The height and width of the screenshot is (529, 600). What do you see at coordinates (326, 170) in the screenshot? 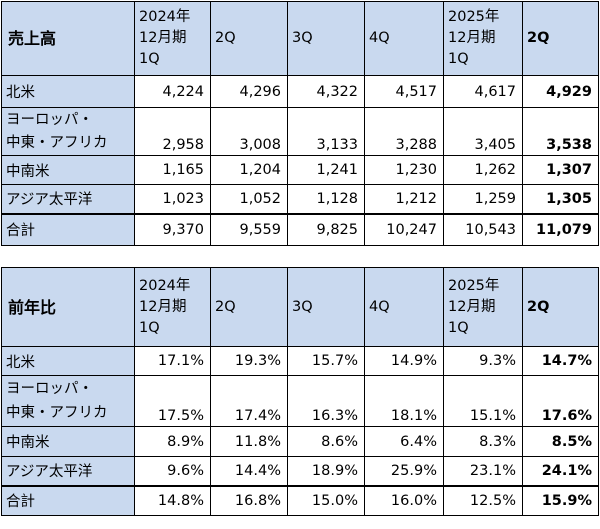
I see `cell-value: 1,241` at bounding box center [326, 170].